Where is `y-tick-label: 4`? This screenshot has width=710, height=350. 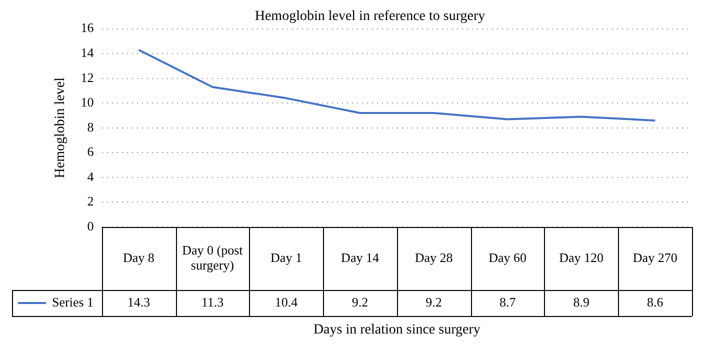
y-tick-label: 4 is located at coordinates (90, 176).